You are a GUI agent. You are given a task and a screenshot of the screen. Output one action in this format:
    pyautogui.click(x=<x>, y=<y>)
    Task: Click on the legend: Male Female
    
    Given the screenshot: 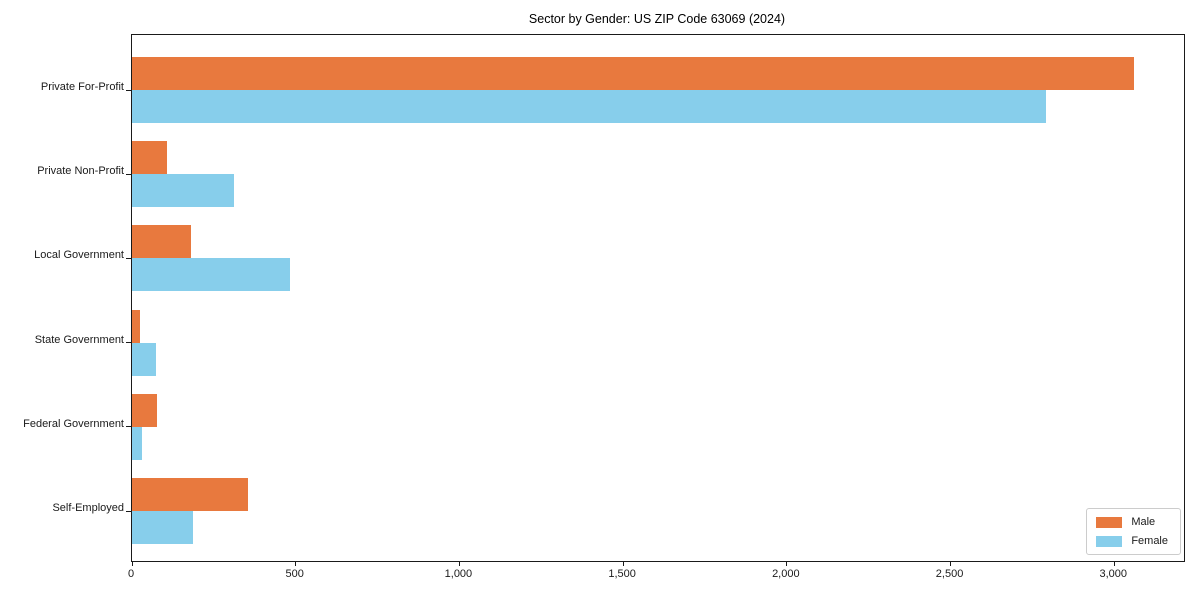 What is the action you would take?
    pyautogui.click(x=1133, y=531)
    